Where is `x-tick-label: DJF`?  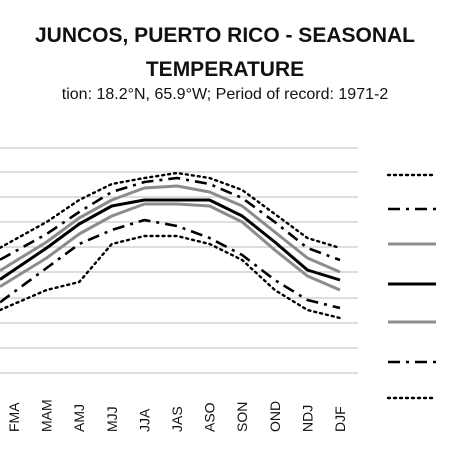 x-tick-label: DJF is located at coordinates (340, 419).